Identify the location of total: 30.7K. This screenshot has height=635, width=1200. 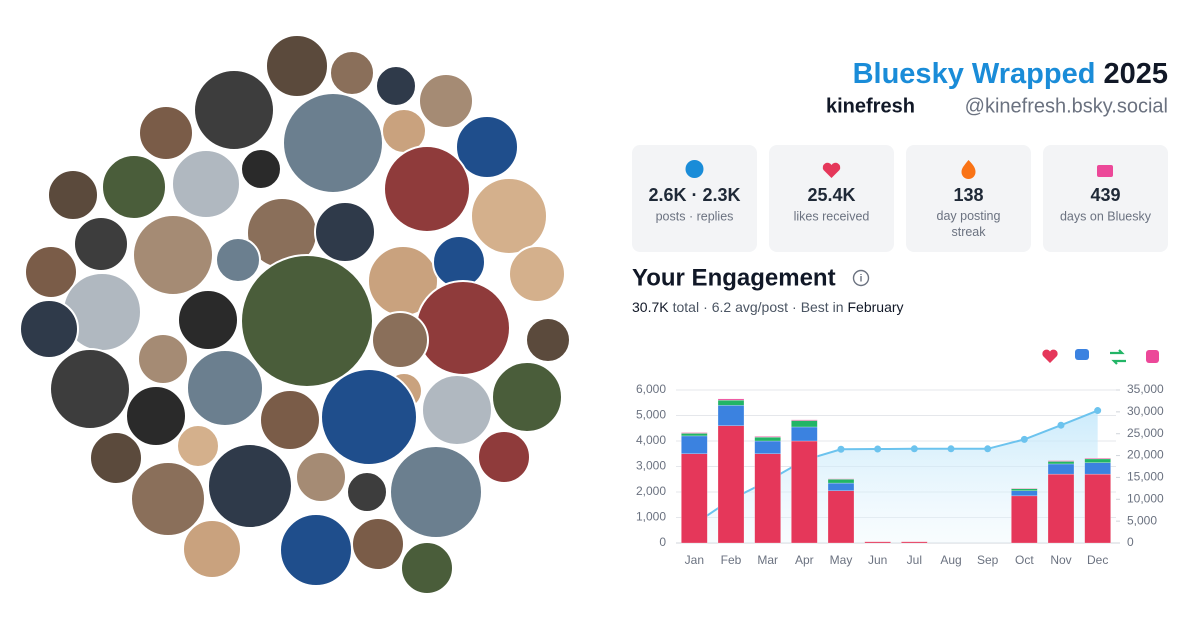
(650, 307).